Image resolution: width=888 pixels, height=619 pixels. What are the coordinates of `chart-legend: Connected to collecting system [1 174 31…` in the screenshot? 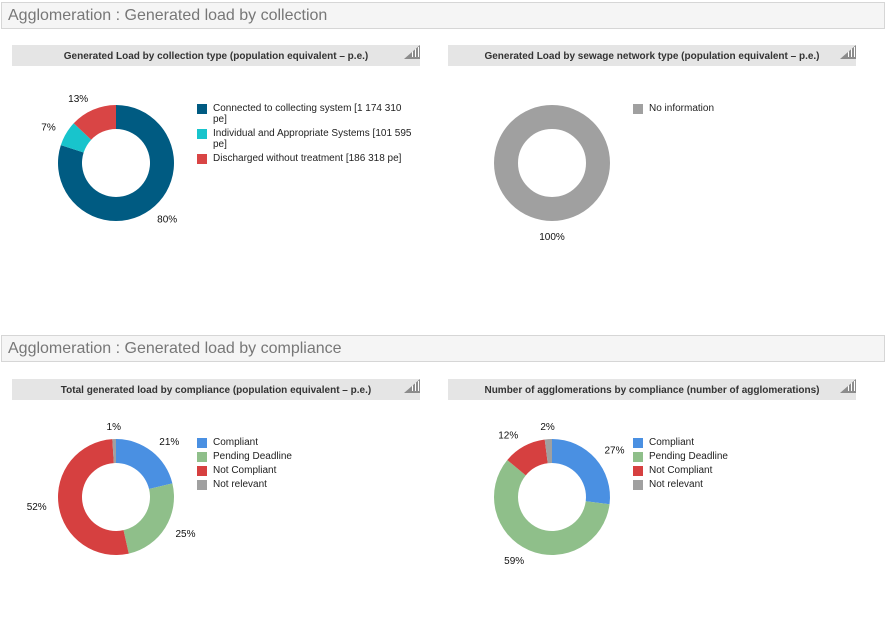 It's located at (307, 135).